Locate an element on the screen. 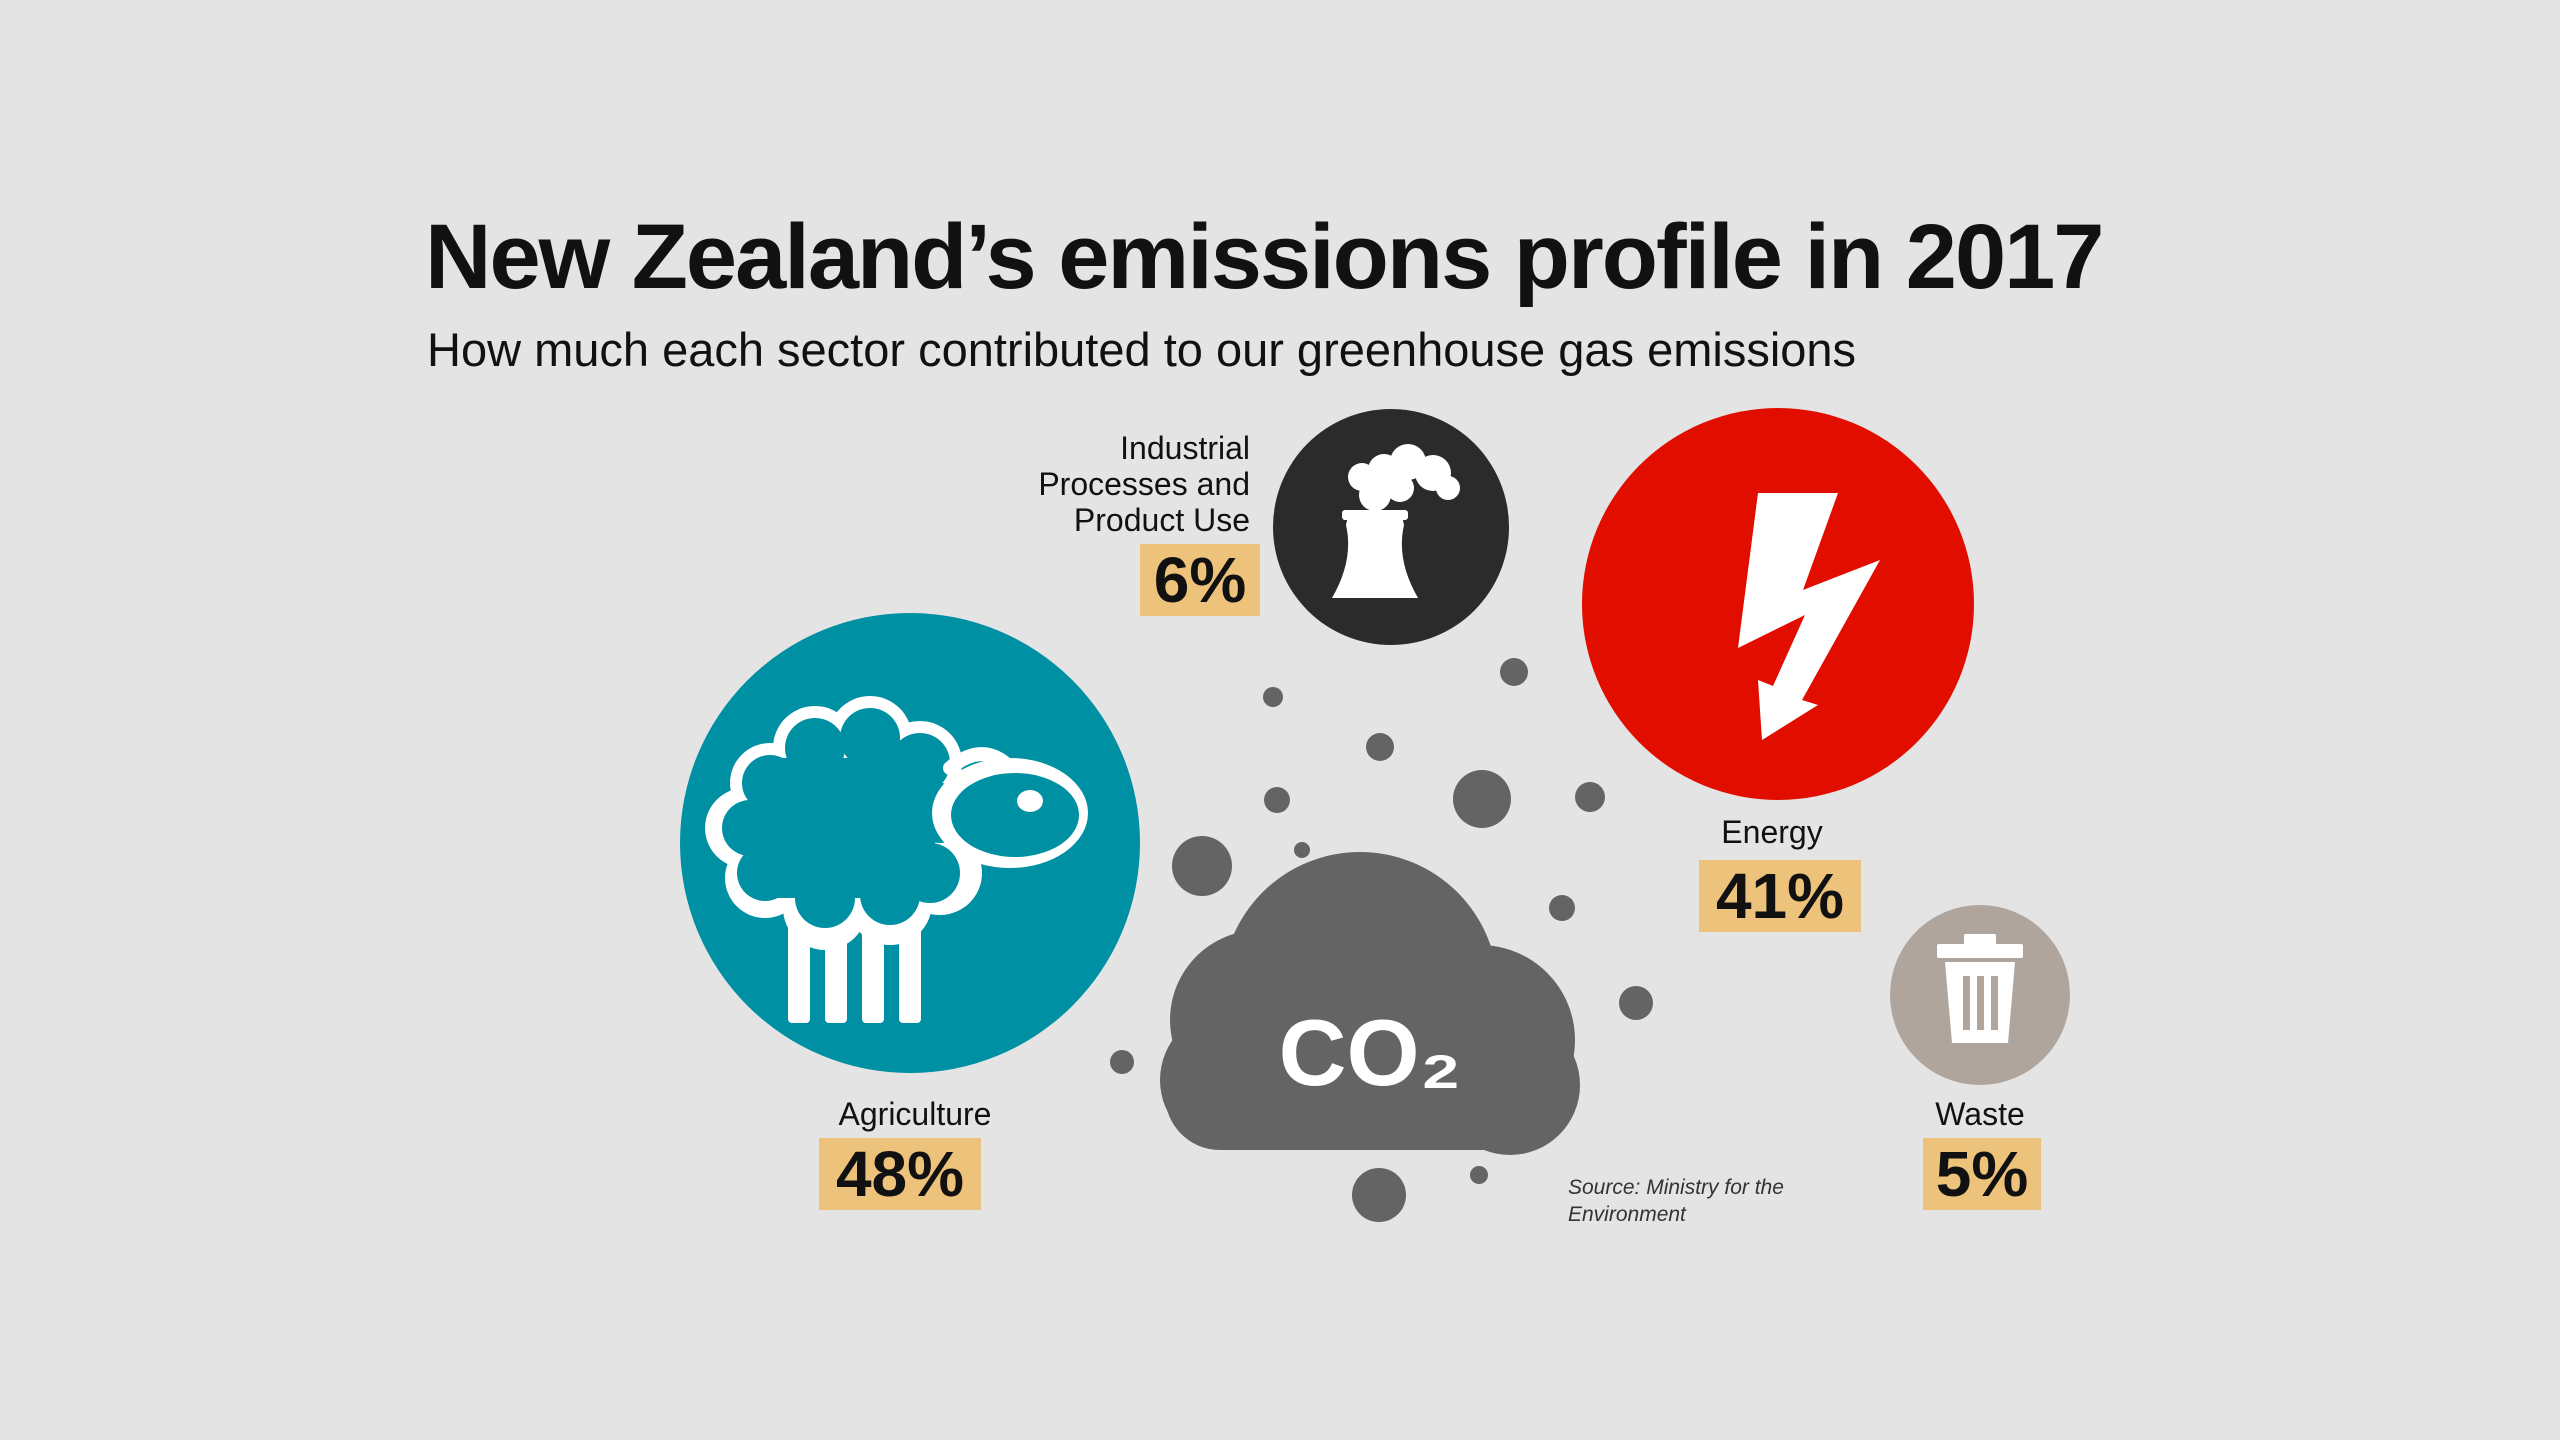 This screenshot has height=1440, width=2560. label-industrial: Industrial Processes and Product Use is located at coordinates (1105, 484).